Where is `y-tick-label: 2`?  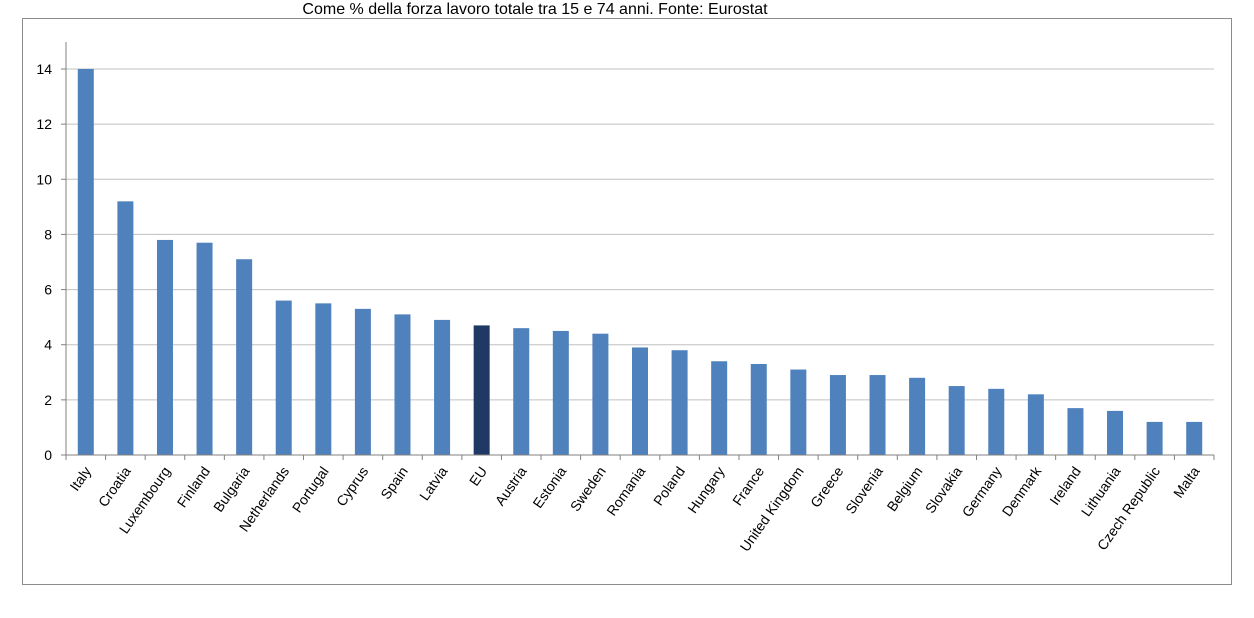
y-tick-label: 2 is located at coordinates (48, 400).